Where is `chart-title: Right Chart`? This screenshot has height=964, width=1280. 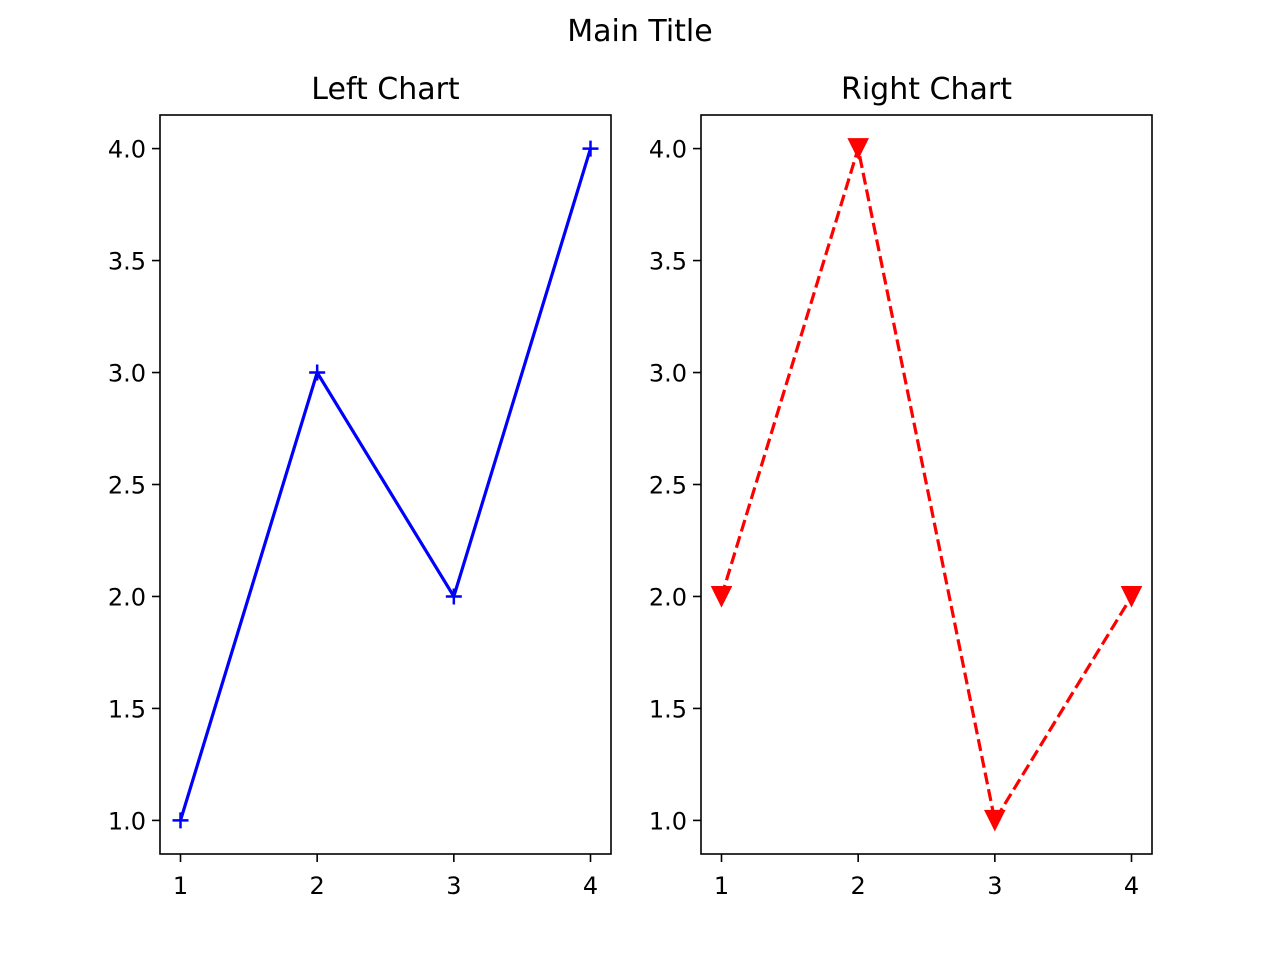 chart-title: Right Chart is located at coordinates (926, 89).